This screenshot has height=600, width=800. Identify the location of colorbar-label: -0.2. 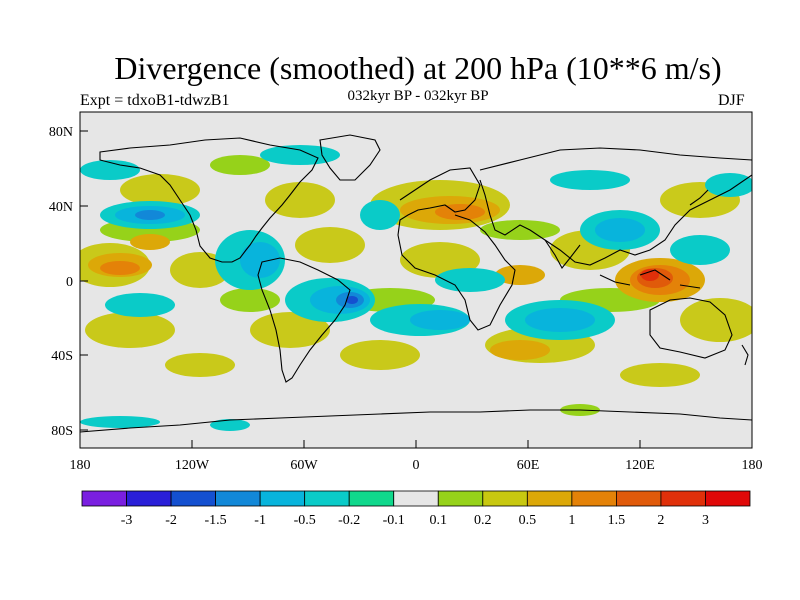
(349, 520).